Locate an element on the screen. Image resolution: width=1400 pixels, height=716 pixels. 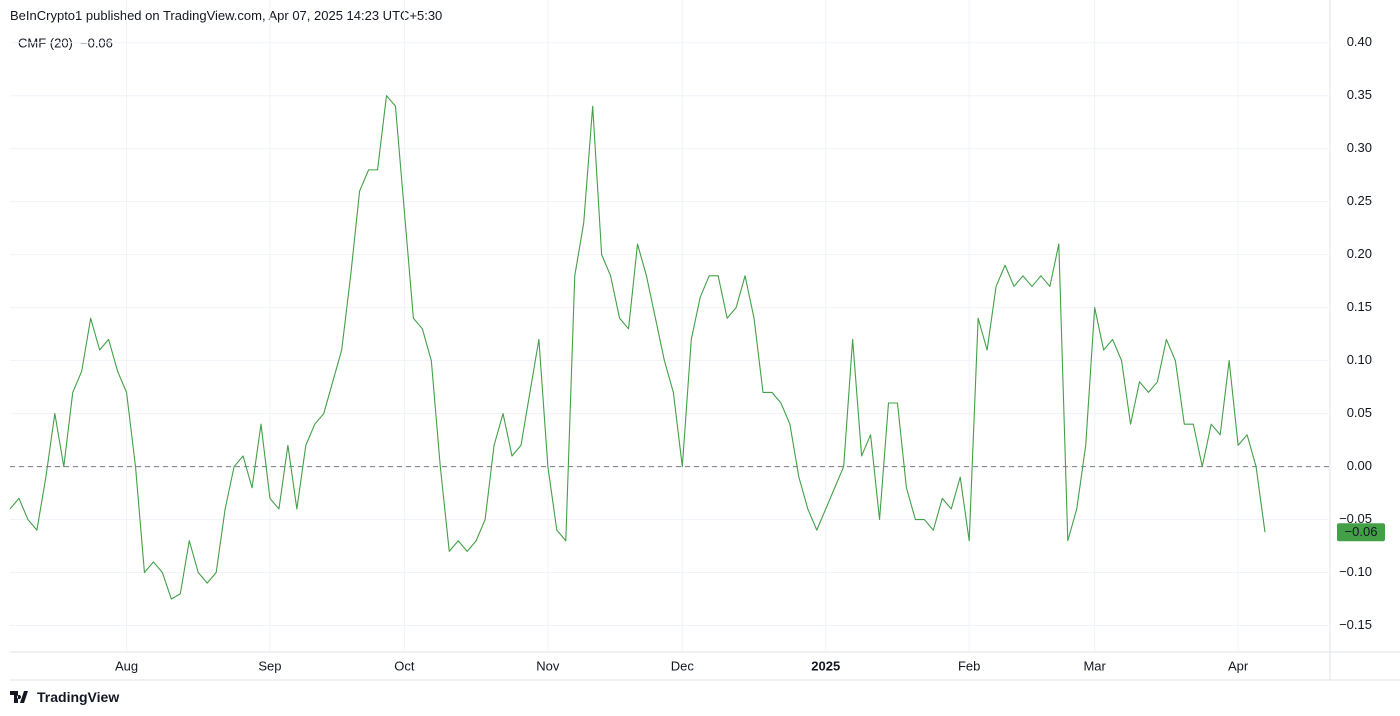
y-tick-label: 0.15 is located at coordinates (1359, 306).